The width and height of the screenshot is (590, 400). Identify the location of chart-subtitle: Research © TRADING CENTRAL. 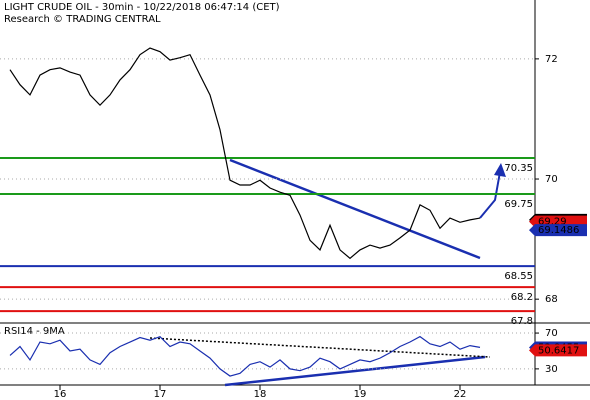
(82, 19).